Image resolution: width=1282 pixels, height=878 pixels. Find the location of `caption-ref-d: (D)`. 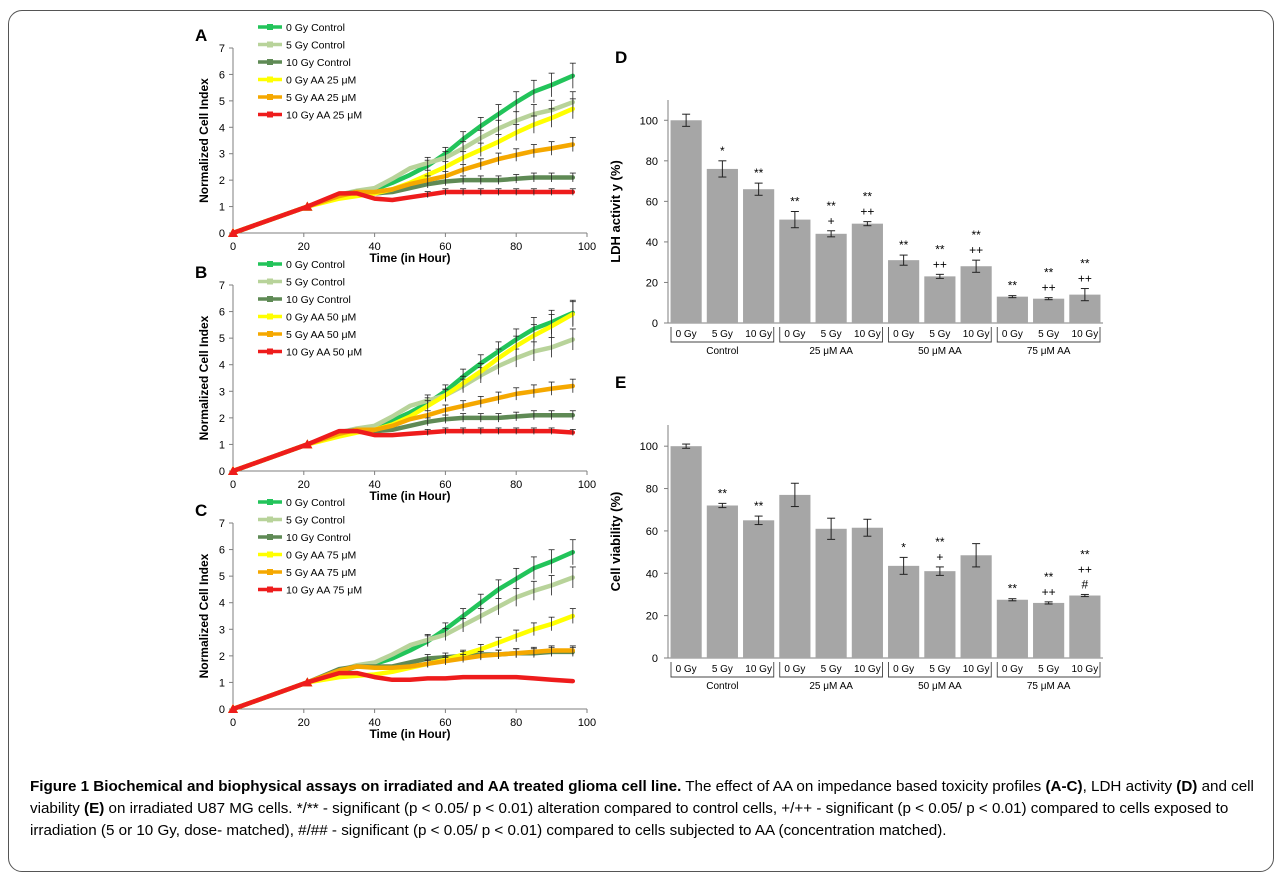

caption-ref-d: (D) is located at coordinates (1187, 786).